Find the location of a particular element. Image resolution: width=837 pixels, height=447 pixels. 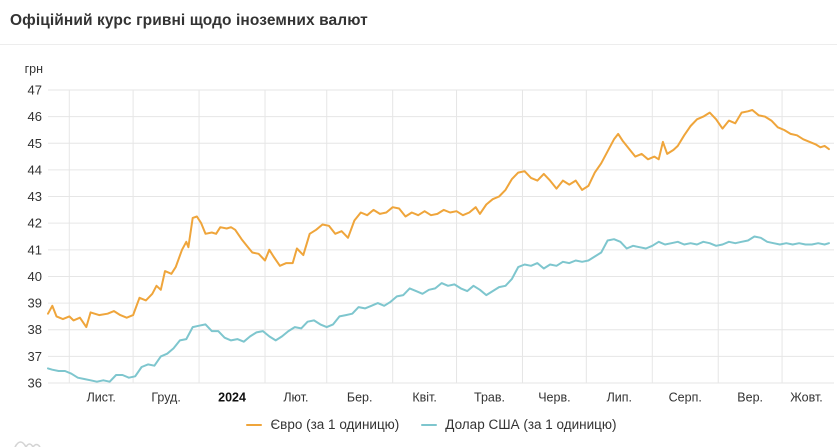

x-tick-label: Лют. is located at coordinates (295, 398).